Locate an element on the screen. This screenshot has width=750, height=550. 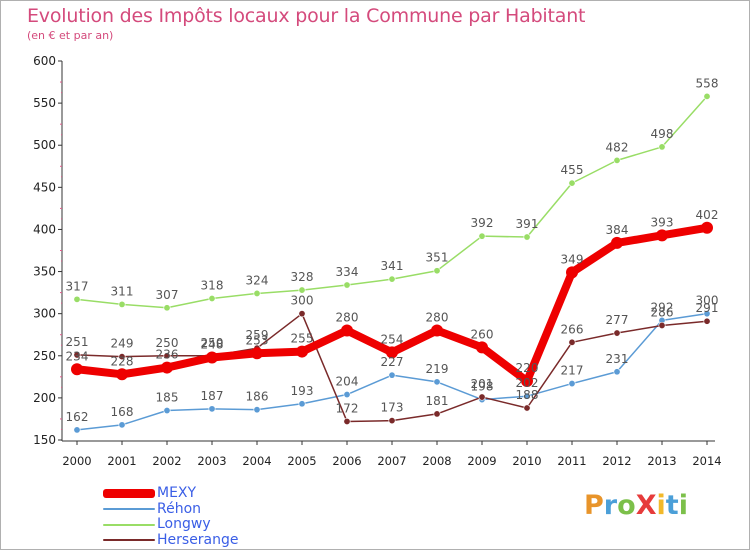
data-label-longwy: 558 is located at coordinates (707, 83).